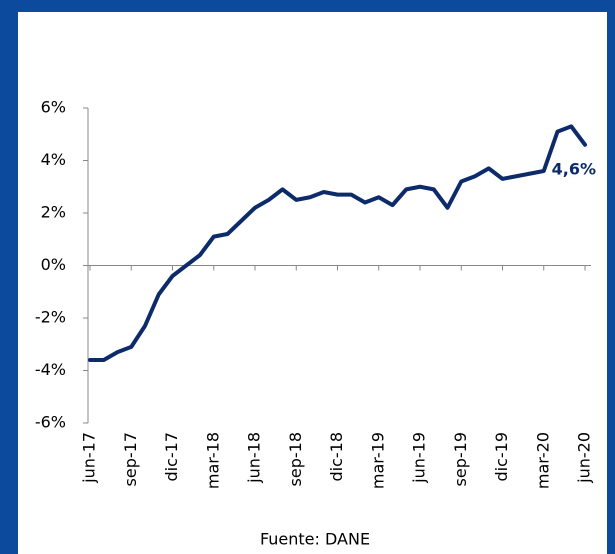  What do you see at coordinates (89, 458) in the screenshot?
I see `x-tick-label: jun-17` at bounding box center [89, 458].